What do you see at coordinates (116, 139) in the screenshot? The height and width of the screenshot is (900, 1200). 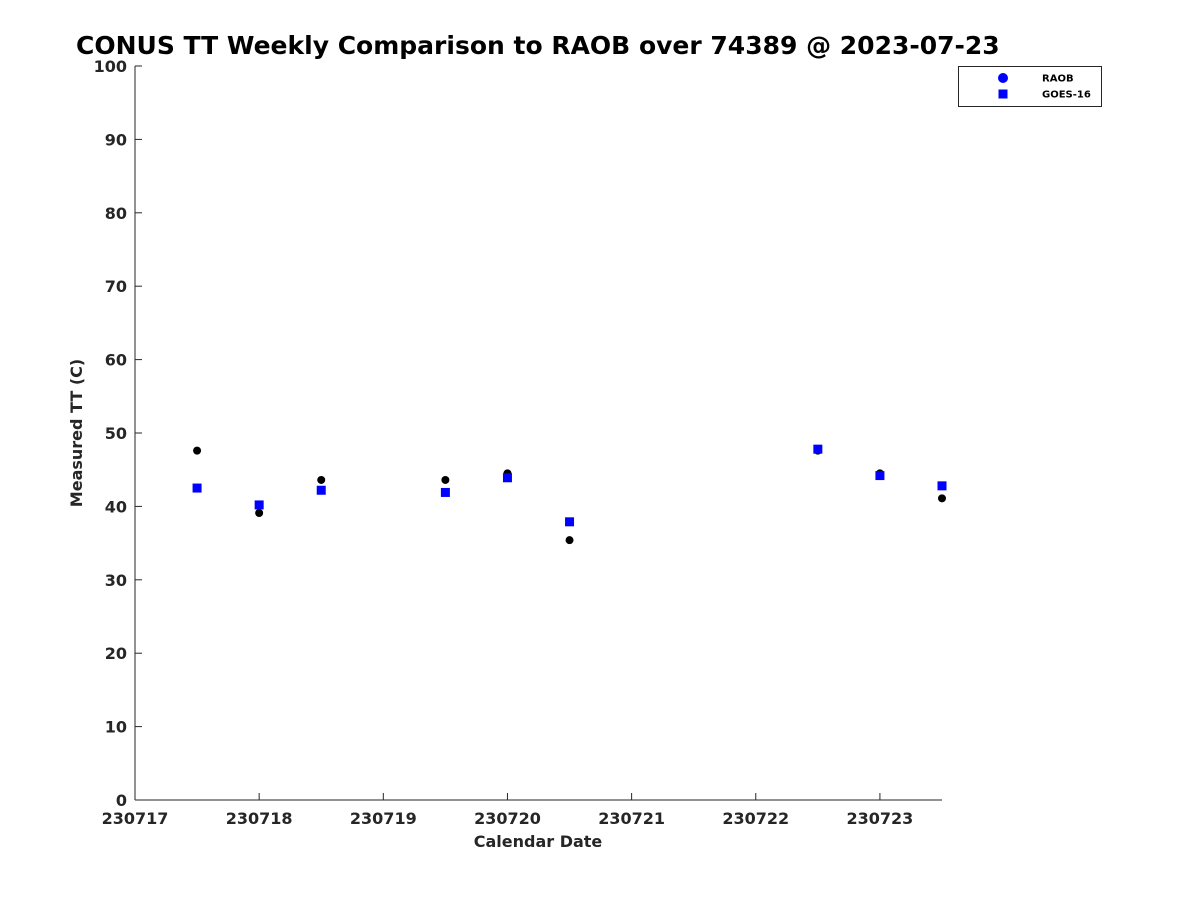 I see `y-tick-label: 90` at bounding box center [116, 139].